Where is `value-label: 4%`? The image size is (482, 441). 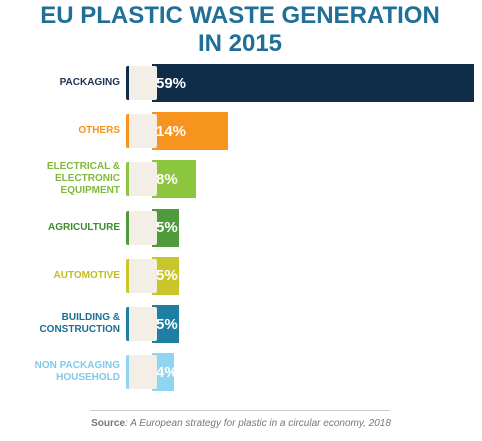
value-label: 4% is located at coordinates (167, 372).